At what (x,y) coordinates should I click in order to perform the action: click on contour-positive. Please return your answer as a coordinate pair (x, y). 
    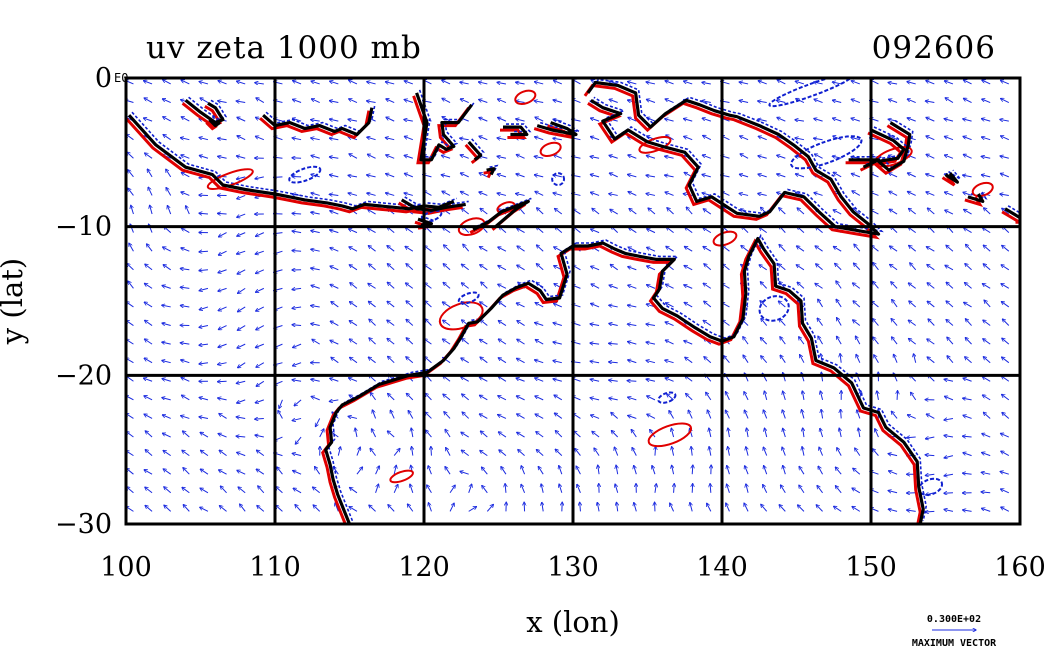
    Looking at the image, I should click on (948, 181).